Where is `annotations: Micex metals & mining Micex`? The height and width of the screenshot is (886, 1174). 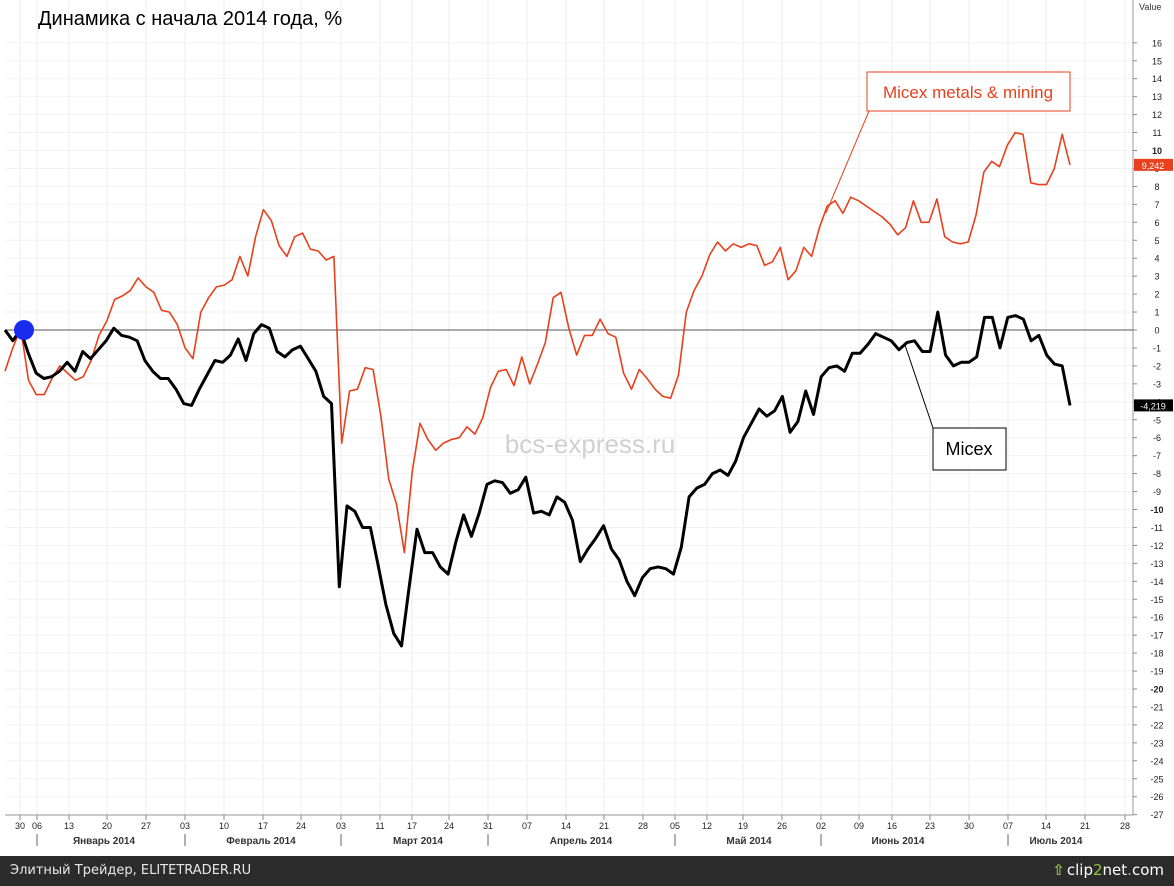 annotations: Micex metals & mining Micex is located at coordinates (948, 271).